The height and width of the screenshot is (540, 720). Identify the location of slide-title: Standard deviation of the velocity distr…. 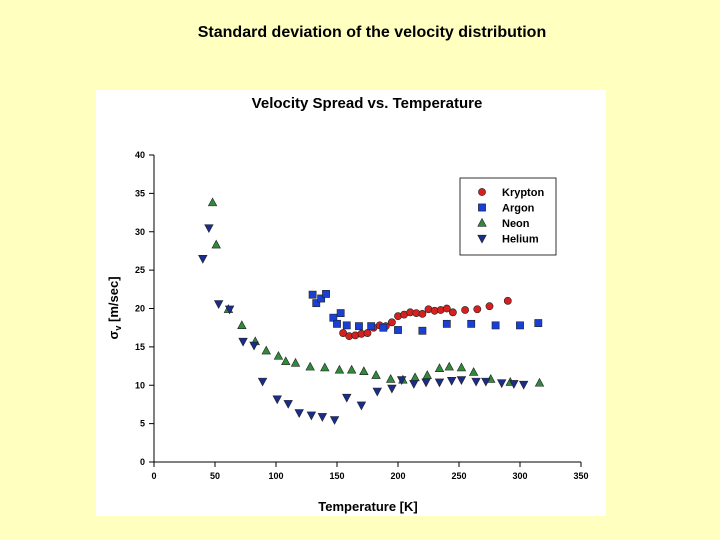
(372, 32).